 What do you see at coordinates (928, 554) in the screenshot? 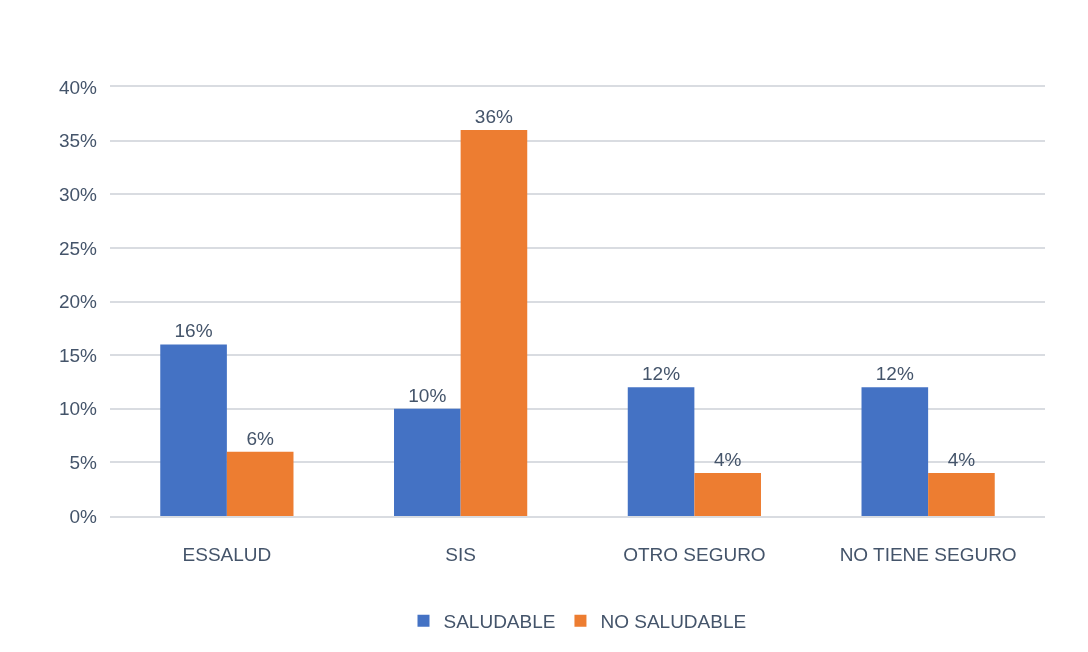
I see `x-tick-label: NO TIENE SEGURO` at bounding box center [928, 554].